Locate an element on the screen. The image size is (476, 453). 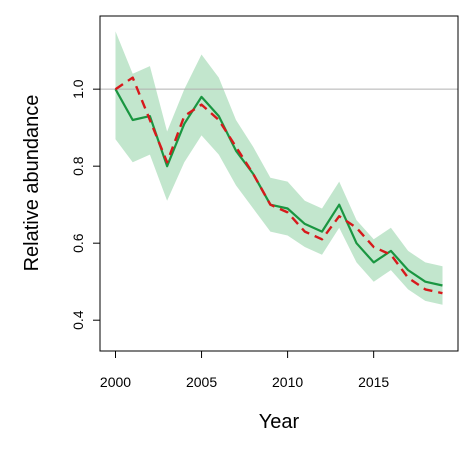
x-tick-label: 2015 is located at coordinates (373, 382).